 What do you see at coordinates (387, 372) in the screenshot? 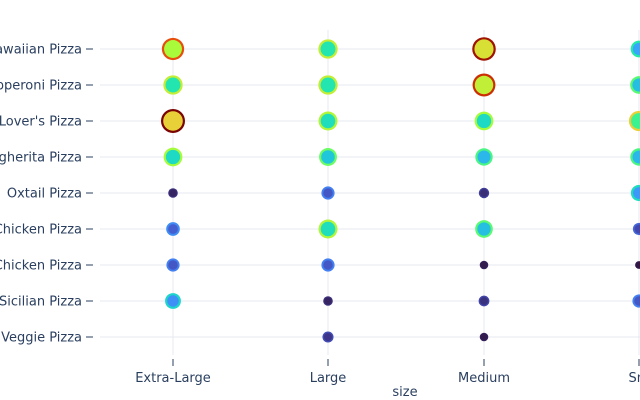
I see `x-axis-tick-labels: Extra-Large Large Medium Sm` at bounding box center [387, 372].